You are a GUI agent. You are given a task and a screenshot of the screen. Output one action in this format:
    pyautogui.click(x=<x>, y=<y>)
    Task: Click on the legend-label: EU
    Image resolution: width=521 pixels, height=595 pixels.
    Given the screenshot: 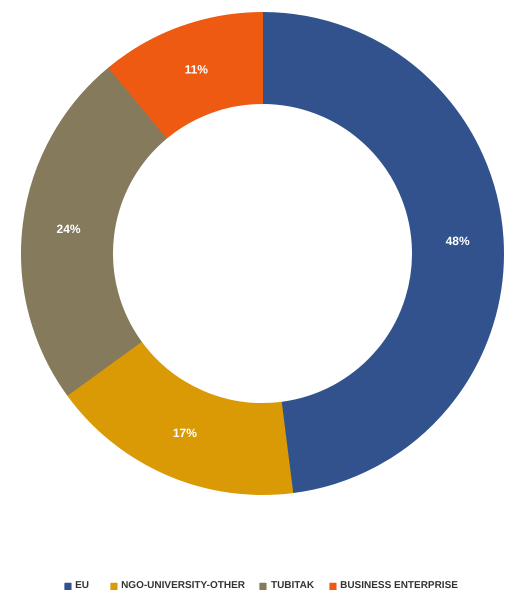 What is the action you would take?
    pyautogui.click(x=82, y=585)
    